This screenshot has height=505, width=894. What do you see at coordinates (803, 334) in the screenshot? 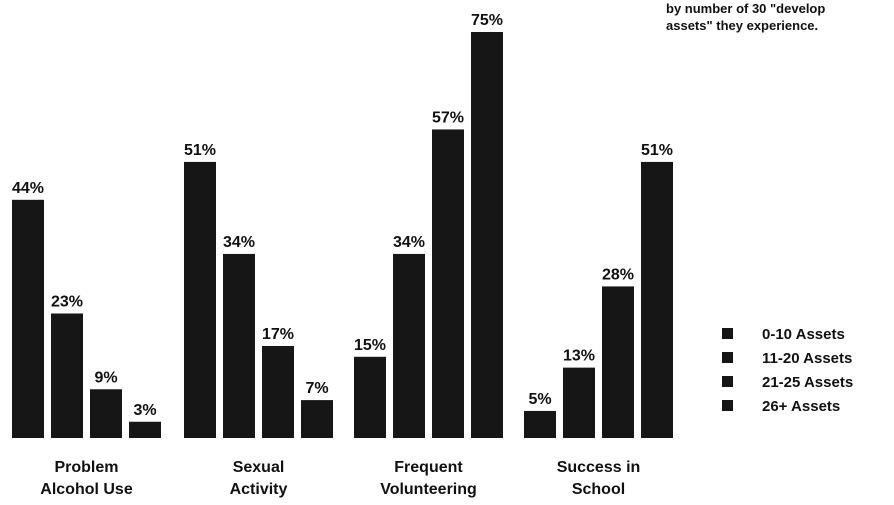
I see `legend-label: 0-10 Assets` at bounding box center [803, 334].